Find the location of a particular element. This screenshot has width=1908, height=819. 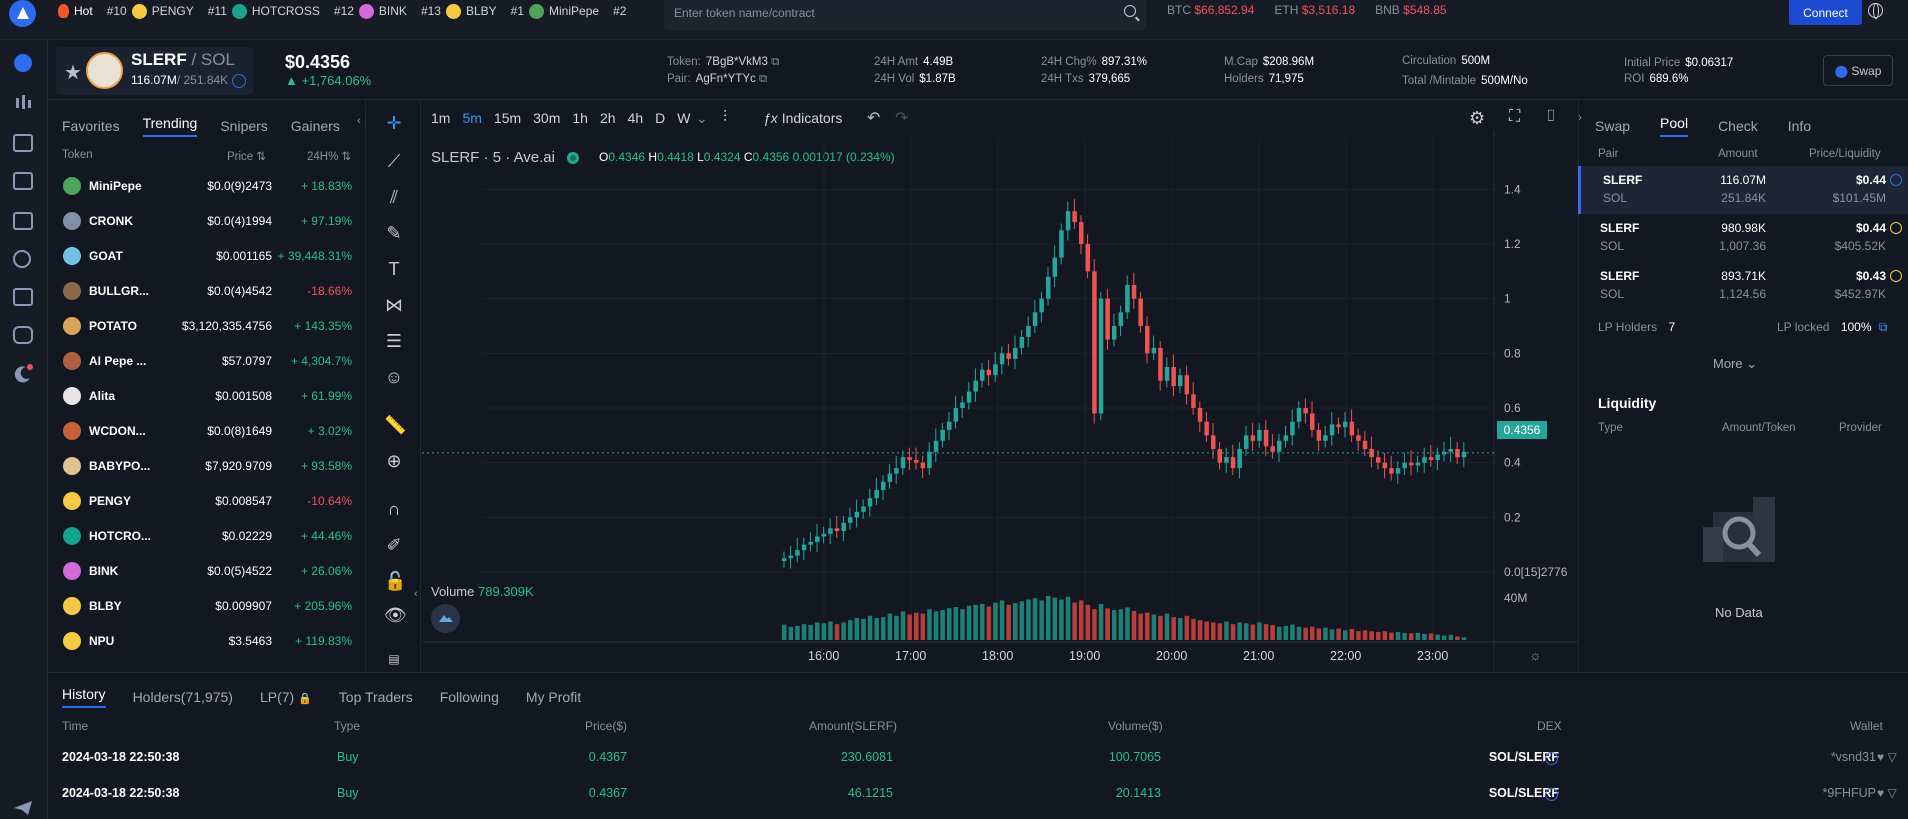

pool-row: SLERF SOL 980.98K 1,007.36 $0.44 $405.52K is located at coordinates (1743, 238).